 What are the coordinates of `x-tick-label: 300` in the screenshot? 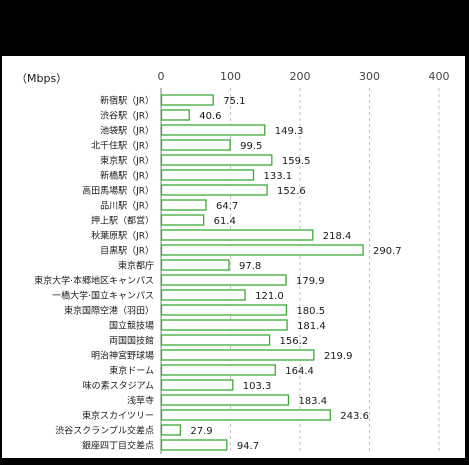 It's located at (369, 76).